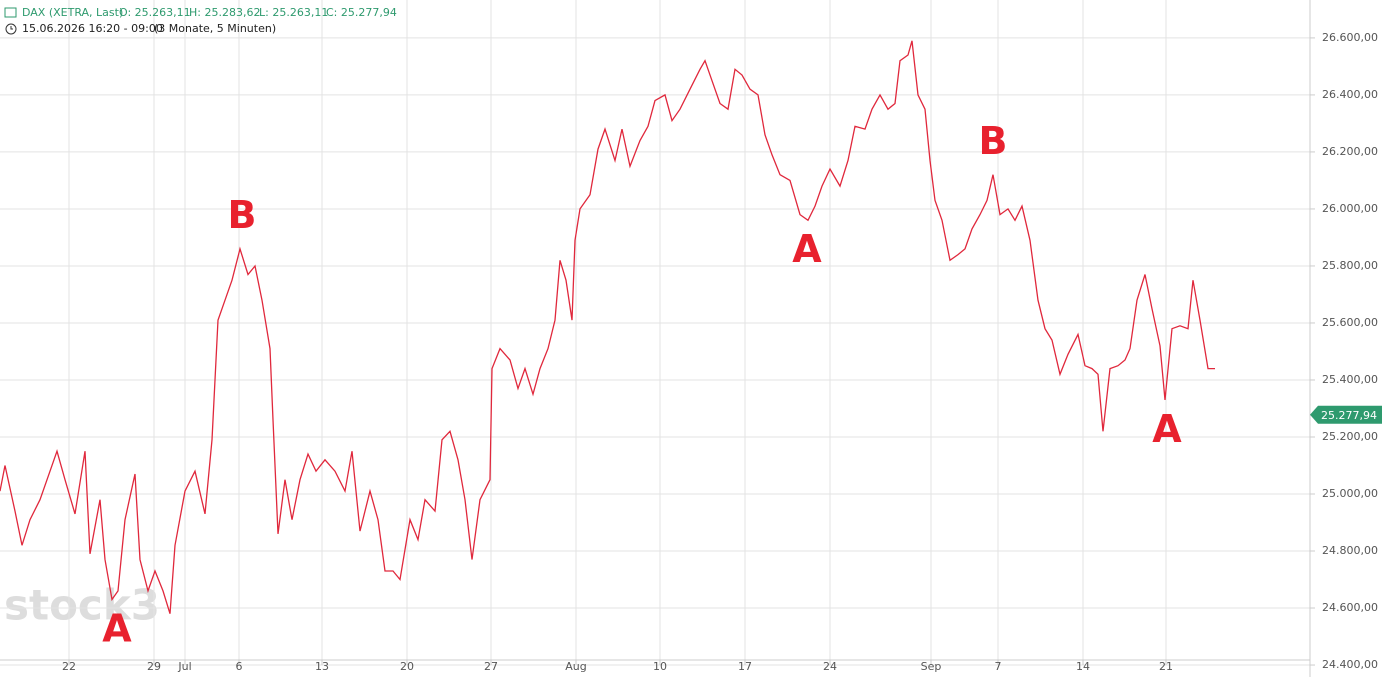 This screenshot has width=1382, height=677. I want to click on last-price-tag, so click(1346, 414).